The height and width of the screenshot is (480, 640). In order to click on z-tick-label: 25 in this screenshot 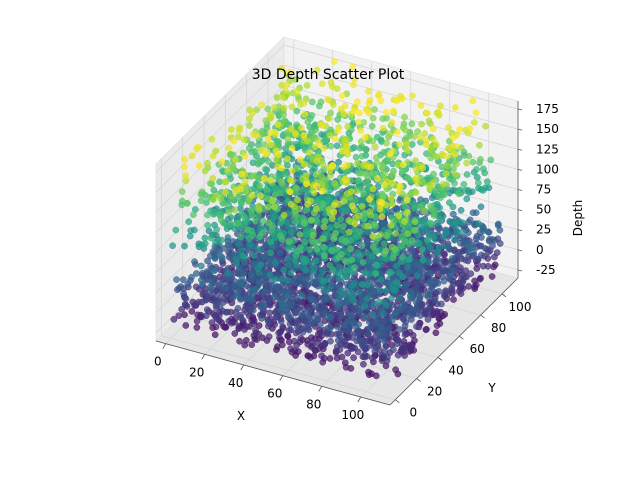, I will do `click(543, 230)`.